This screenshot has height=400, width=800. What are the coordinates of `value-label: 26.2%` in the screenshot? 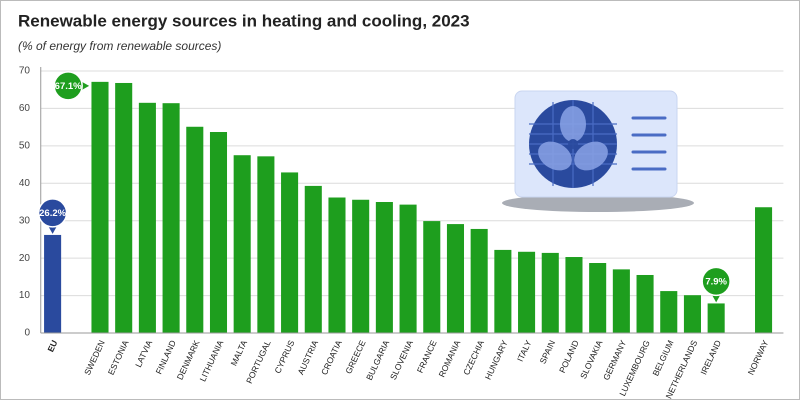 It's located at (52, 213).